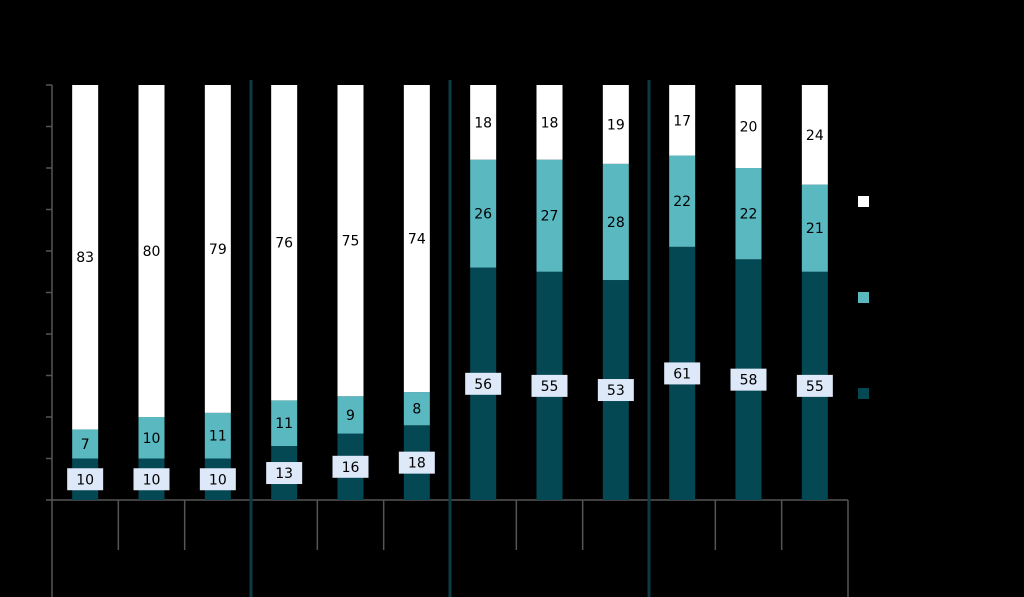 The width and height of the screenshot is (1024, 597). Describe the element at coordinates (863, 201) in the screenshot. I see `legend-marker-top` at that location.